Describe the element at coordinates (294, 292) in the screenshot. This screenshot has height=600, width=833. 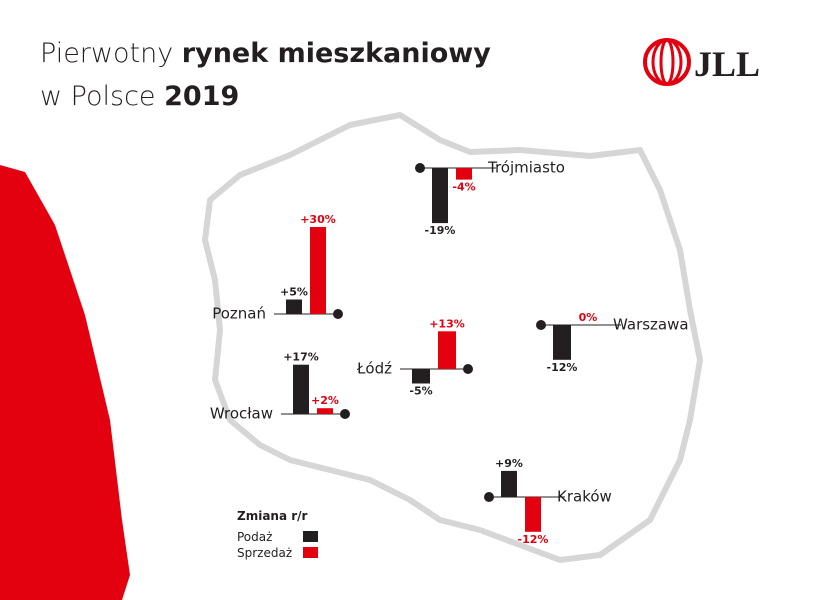
I see `value-label: +5%` at that location.